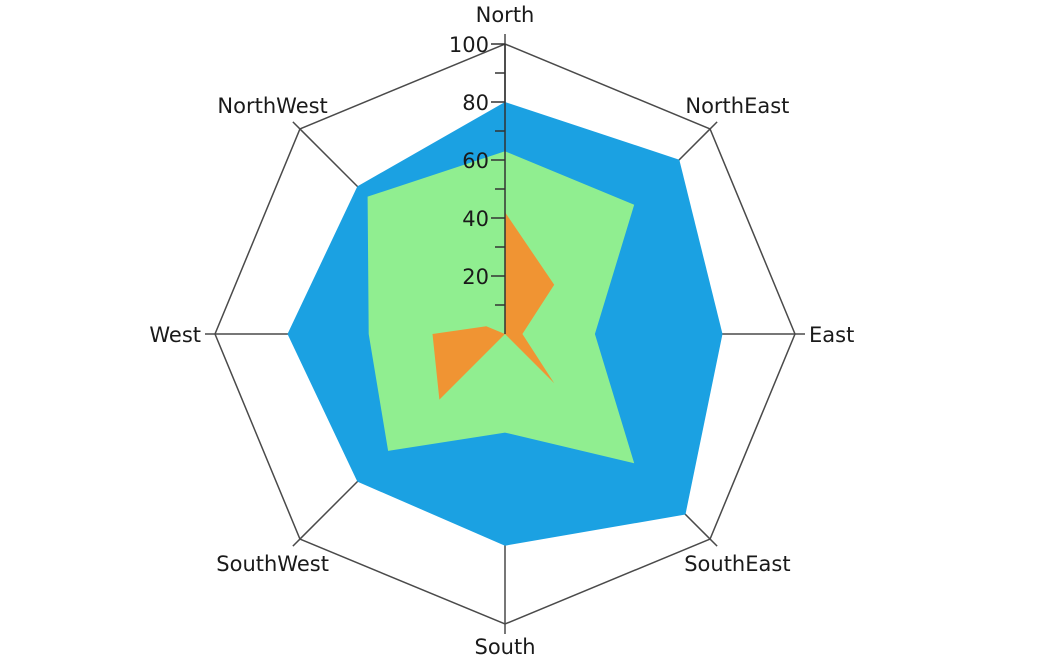  I want to click on category-label-southeast: SouthEast, so click(737, 564).